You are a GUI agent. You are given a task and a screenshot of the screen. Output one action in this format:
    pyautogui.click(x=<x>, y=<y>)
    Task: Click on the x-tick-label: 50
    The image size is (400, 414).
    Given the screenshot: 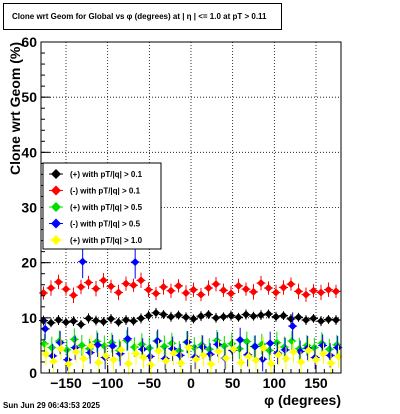 What is the action you would take?
    pyautogui.click(x=233, y=383)
    